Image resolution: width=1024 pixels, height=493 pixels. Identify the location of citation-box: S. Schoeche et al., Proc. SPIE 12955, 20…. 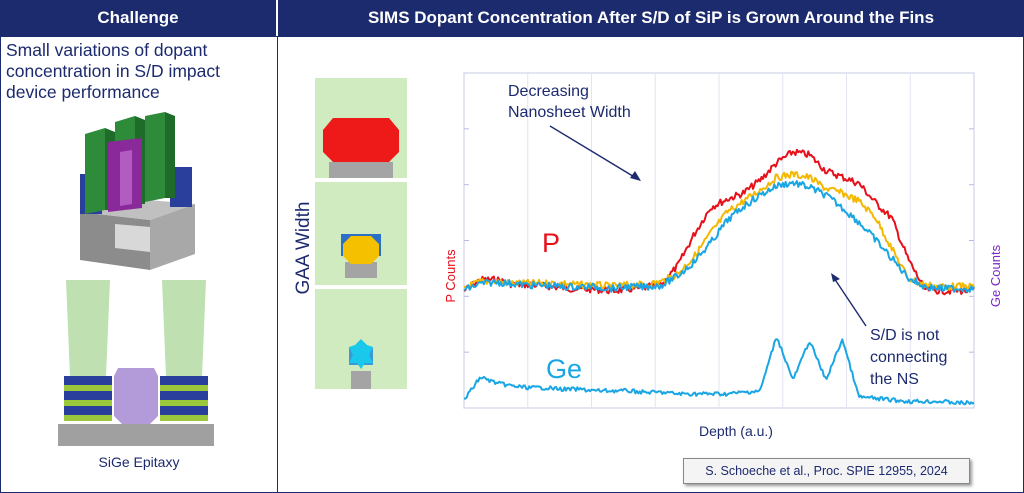
(826, 471).